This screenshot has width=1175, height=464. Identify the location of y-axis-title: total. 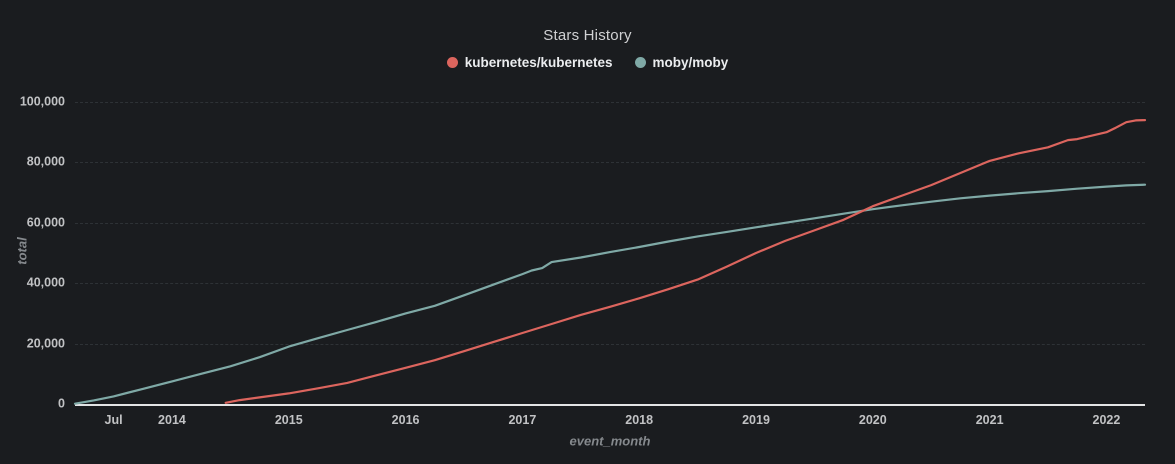
(22, 251).